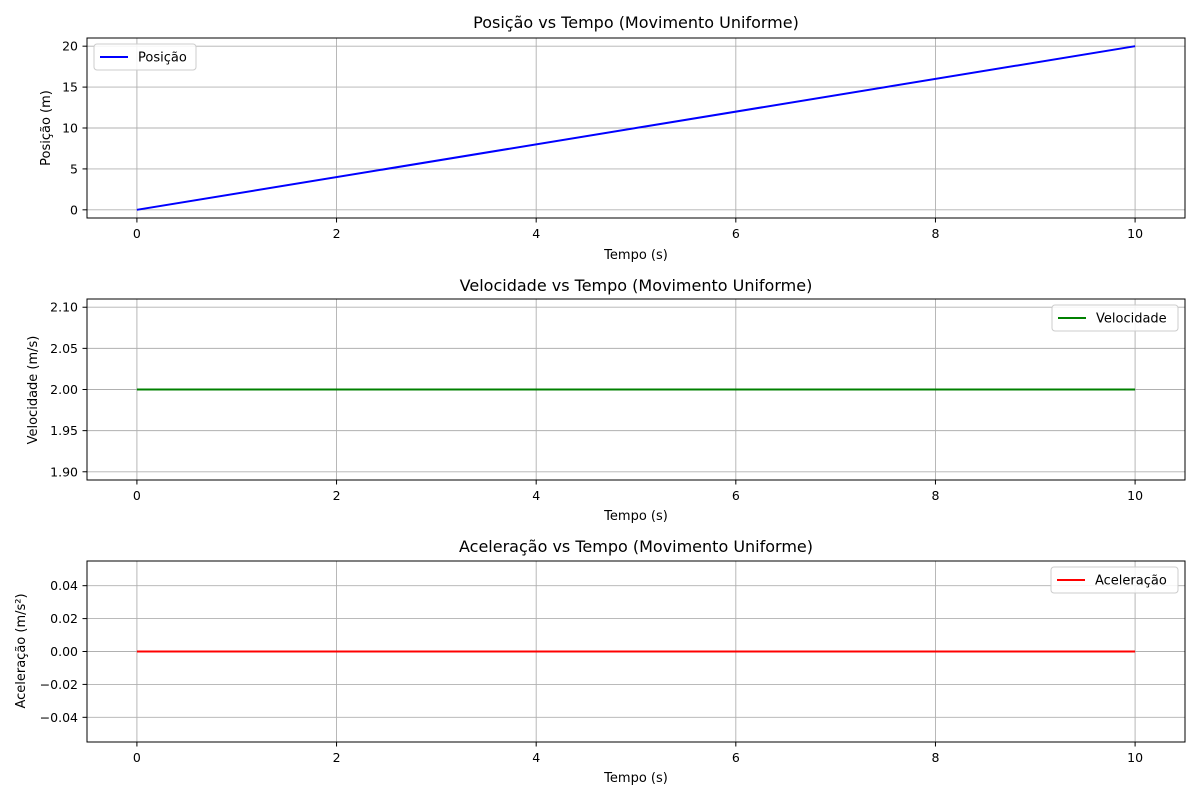 The width and height of the screenshot is (1200, 800). What do you see at coordinates (64, 348) in the screenshot?
I see `y-tick-label-velocidade: 2.05` at bounding box center [64, 348].